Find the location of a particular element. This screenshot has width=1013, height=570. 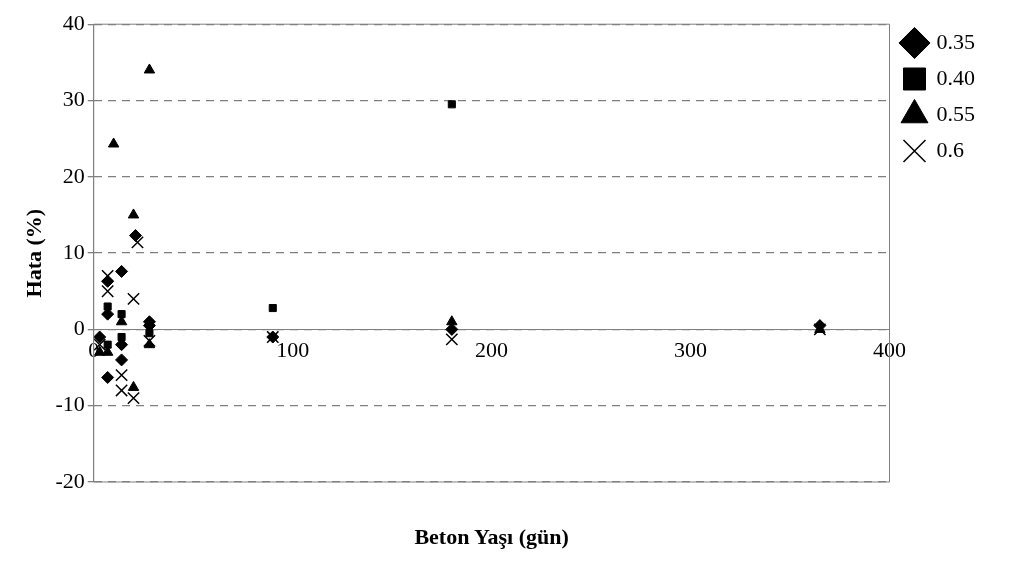

legend-label: 0.6 is located at coordinates (950, 149).